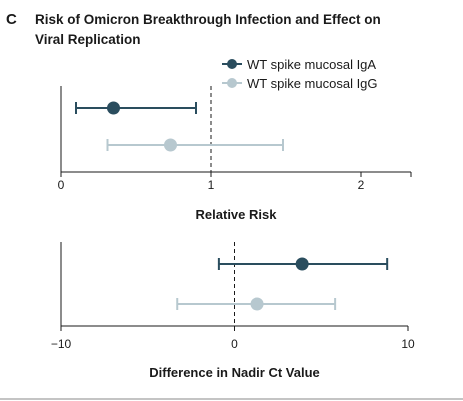 The width and height of the screenshot is (463, 401). Describe the element at coordinates (88, 39) in the screenshot. I see `title-line-2: Viral Replication` at that location.